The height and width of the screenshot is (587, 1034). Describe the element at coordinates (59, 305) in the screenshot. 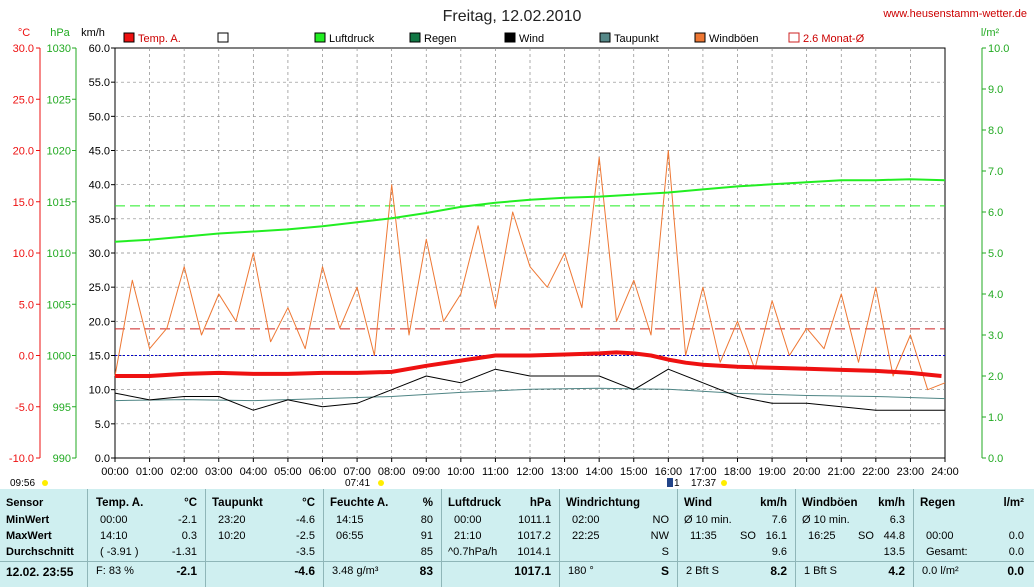

I see `pressure-tick-label: 1005` at that location.